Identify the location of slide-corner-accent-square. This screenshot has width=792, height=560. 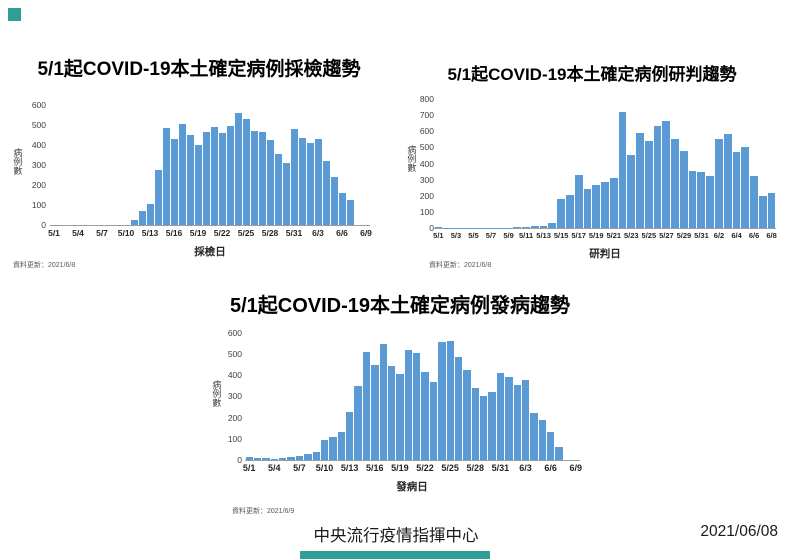
(14, 14).